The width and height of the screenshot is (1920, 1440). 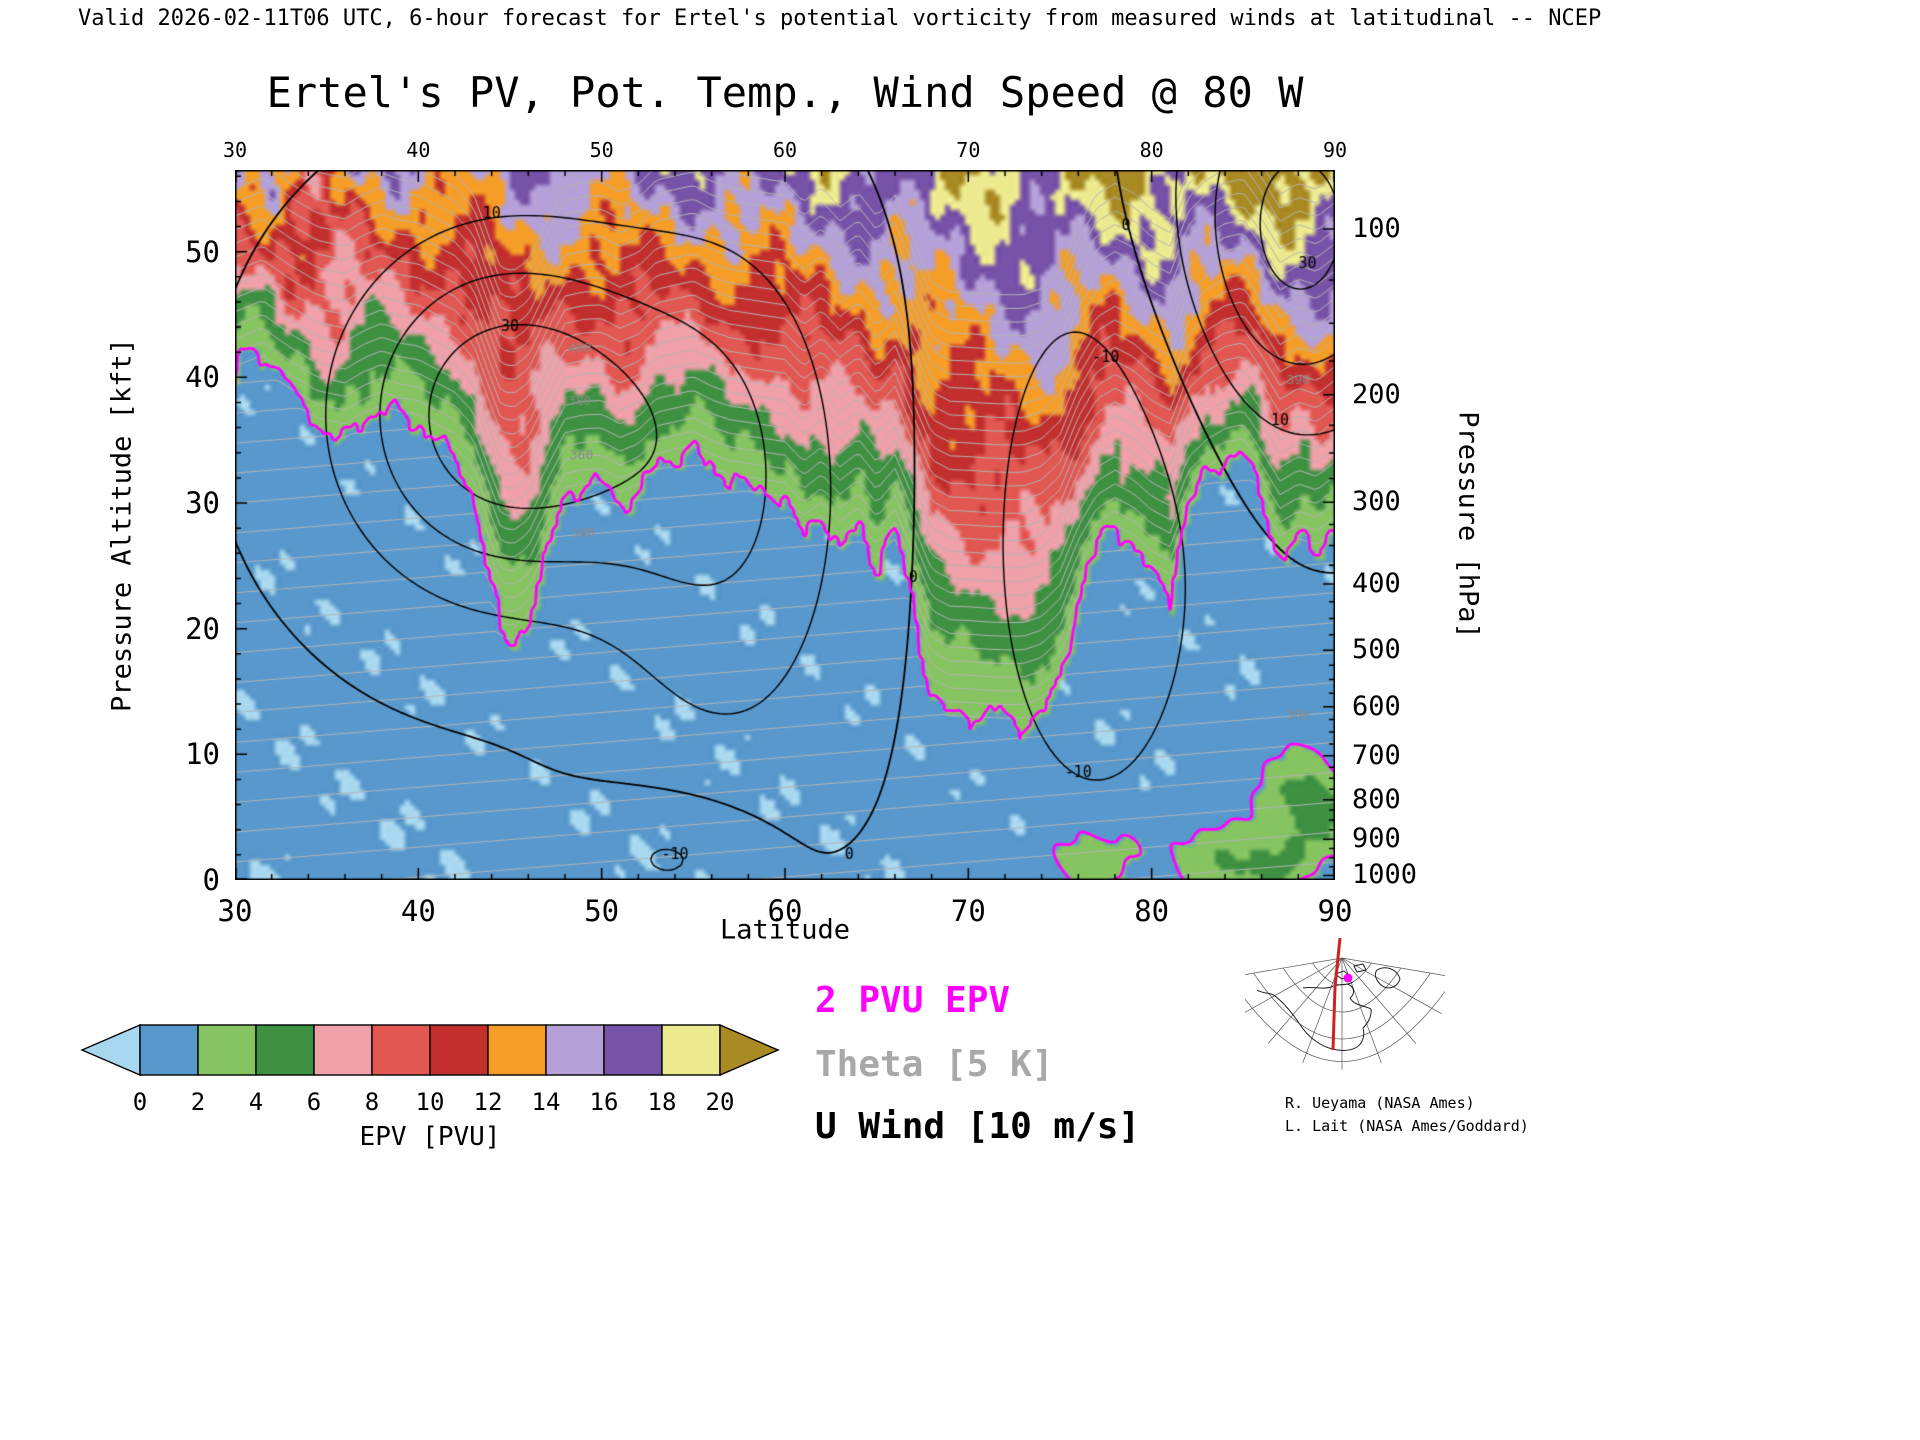 What do you see at coordinates (601, 150) in the screenshot?
I see `x-axis-top-tick-label: 50` at bounding box center [601, 150].